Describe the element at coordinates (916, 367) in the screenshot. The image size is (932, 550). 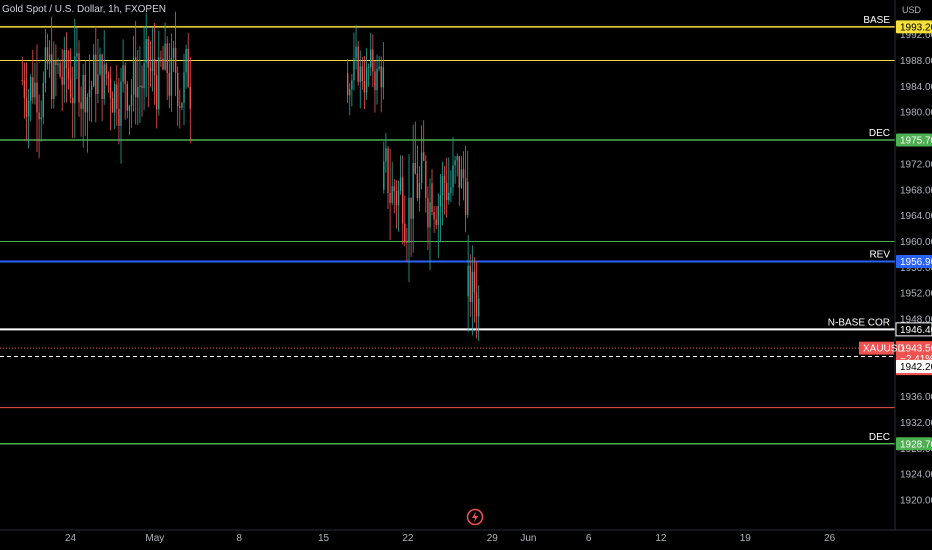
I see `dashed-level-tag: 1942.20` at that location.